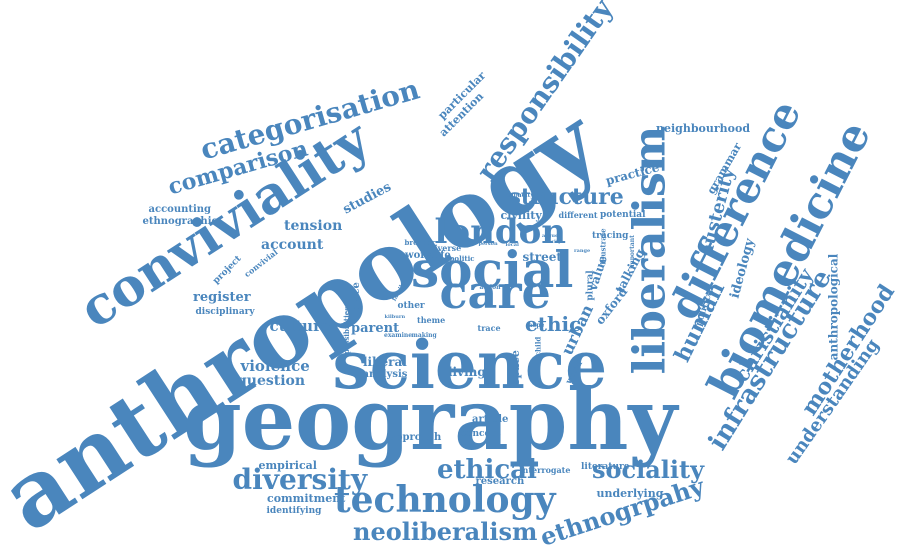 This screenshot has width=900, height=559. Describe the element at coordinates (431, 320) in the screenshot. I see `word-theme: theme` at that location.